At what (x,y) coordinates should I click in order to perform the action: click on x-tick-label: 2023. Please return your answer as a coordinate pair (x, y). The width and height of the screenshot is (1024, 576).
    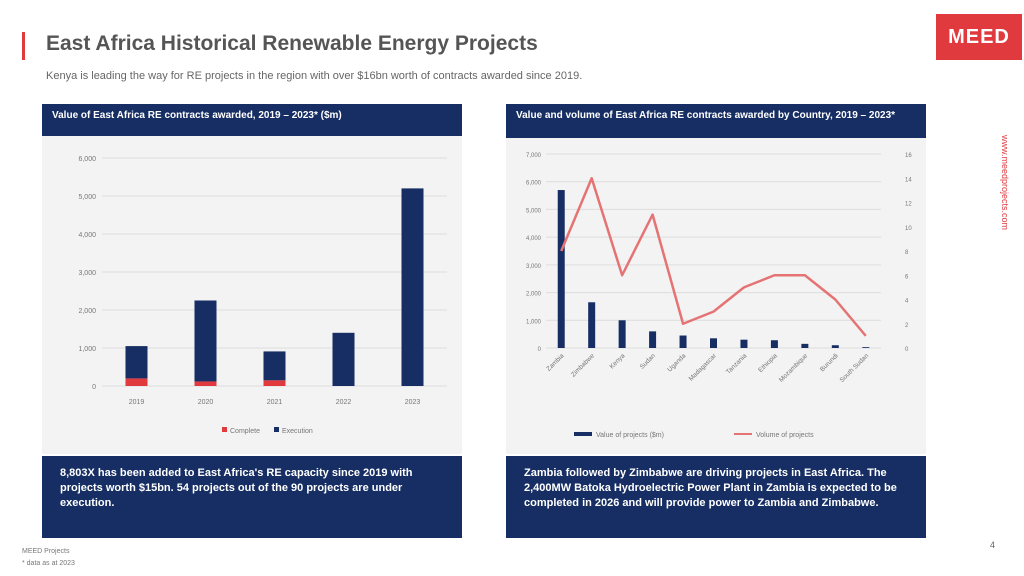
    Looking at the image, I should click on (413, 402).